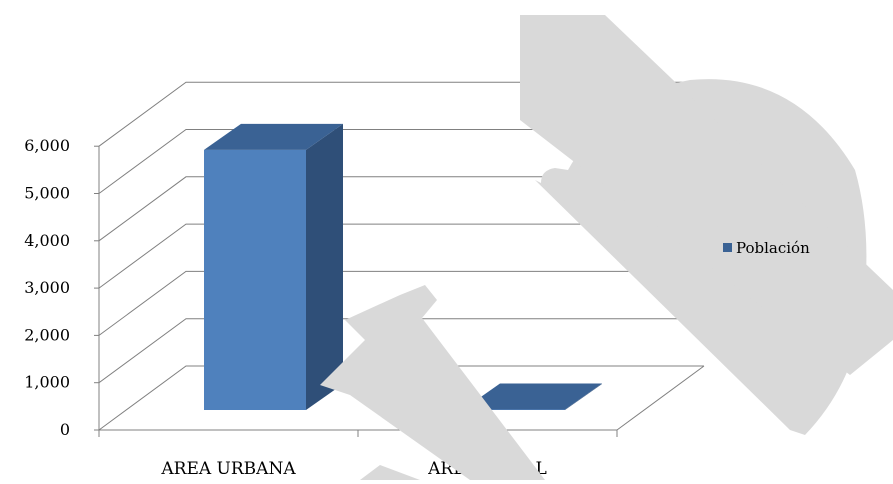 Image resolution: width=893 pixels, height=484 pixels. Describe the element at coordinates (47, 240) in the screenshot. I see `y-tick-label: 4,000` at that location.